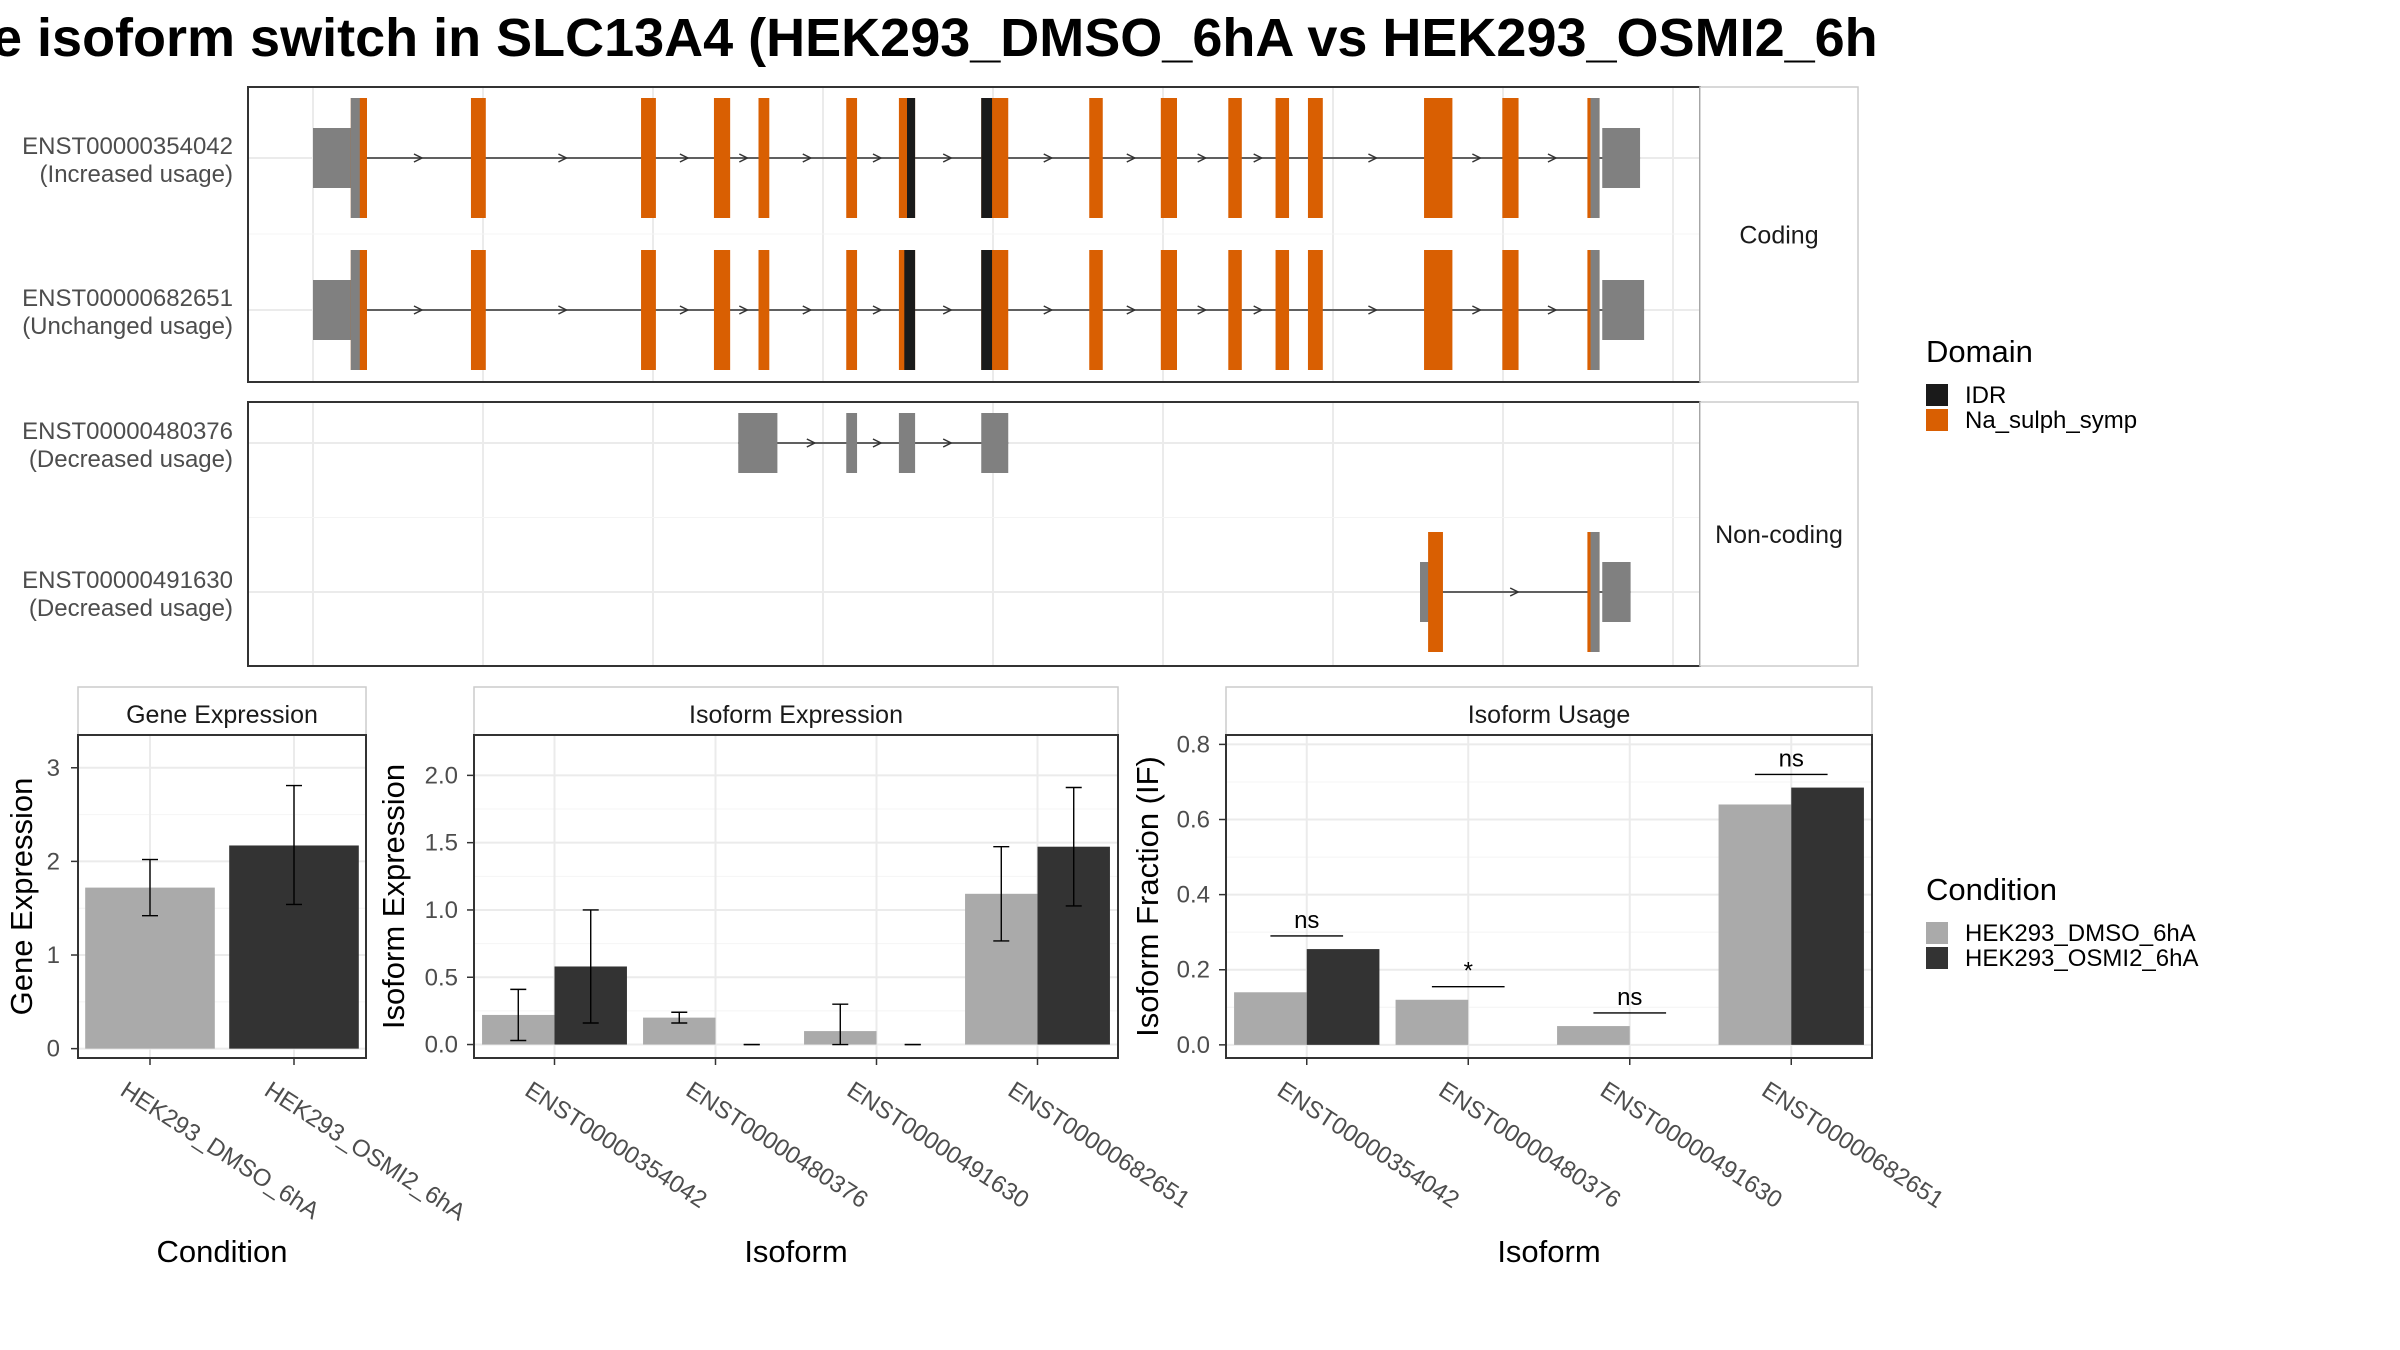 This screenshot has width=2400, height=1350. What do you see at coordinates (1193, 744) in the screenshot?
I see `y-tick-label: 0.8` at bounding box center [1193, 744].